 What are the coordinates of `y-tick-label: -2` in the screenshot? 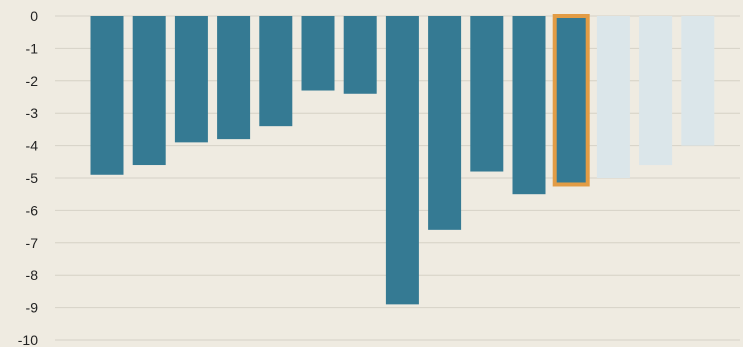 It's located at (32, 81).